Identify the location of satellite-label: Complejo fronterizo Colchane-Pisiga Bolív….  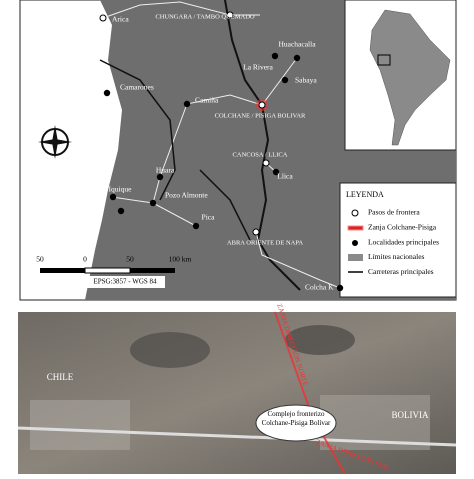
(296, 418).